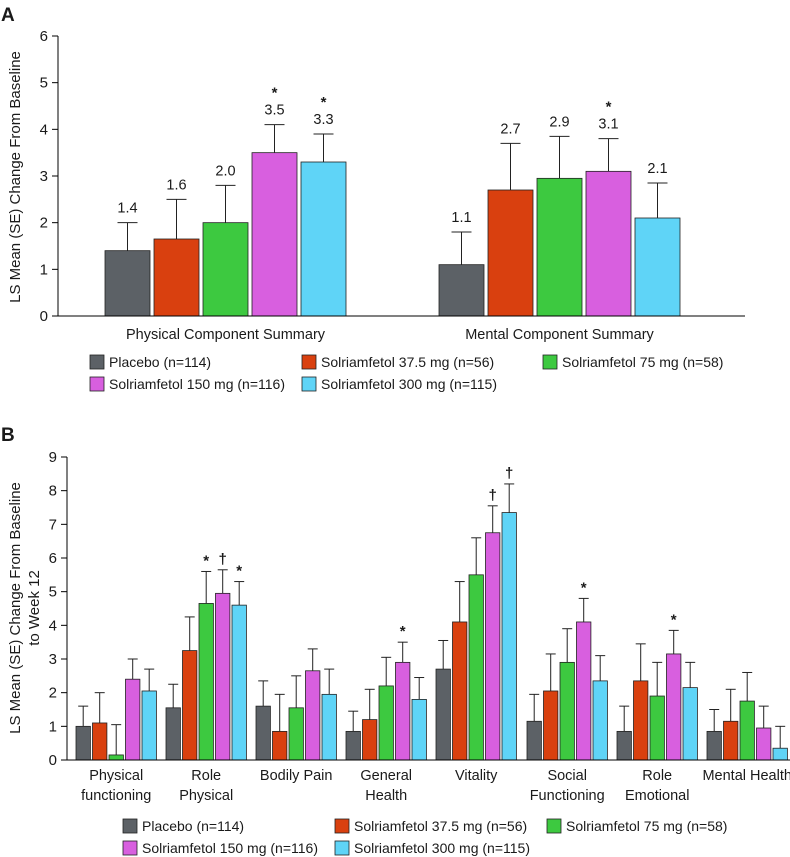 The width and height of the screenshot is (790, 857). I want to click on panel-b-category-label: Physical, so click(206, 796).